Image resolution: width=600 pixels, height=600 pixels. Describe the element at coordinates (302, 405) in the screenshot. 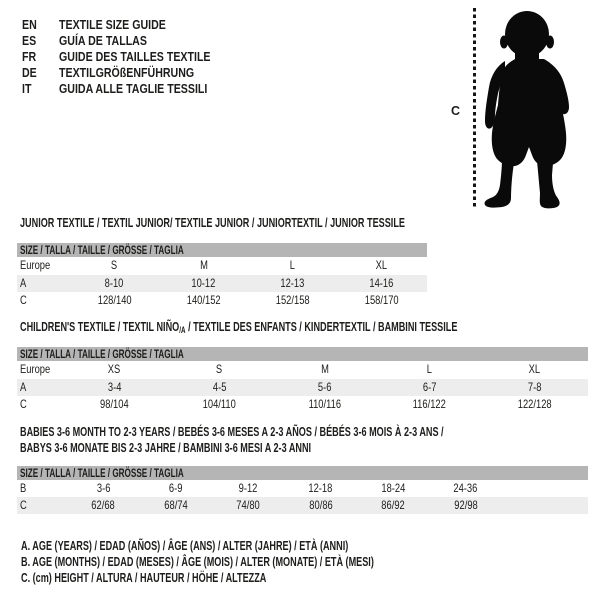

I see `table-row: C 98/104 104/110 110/116 116/122 122/128` at that location.